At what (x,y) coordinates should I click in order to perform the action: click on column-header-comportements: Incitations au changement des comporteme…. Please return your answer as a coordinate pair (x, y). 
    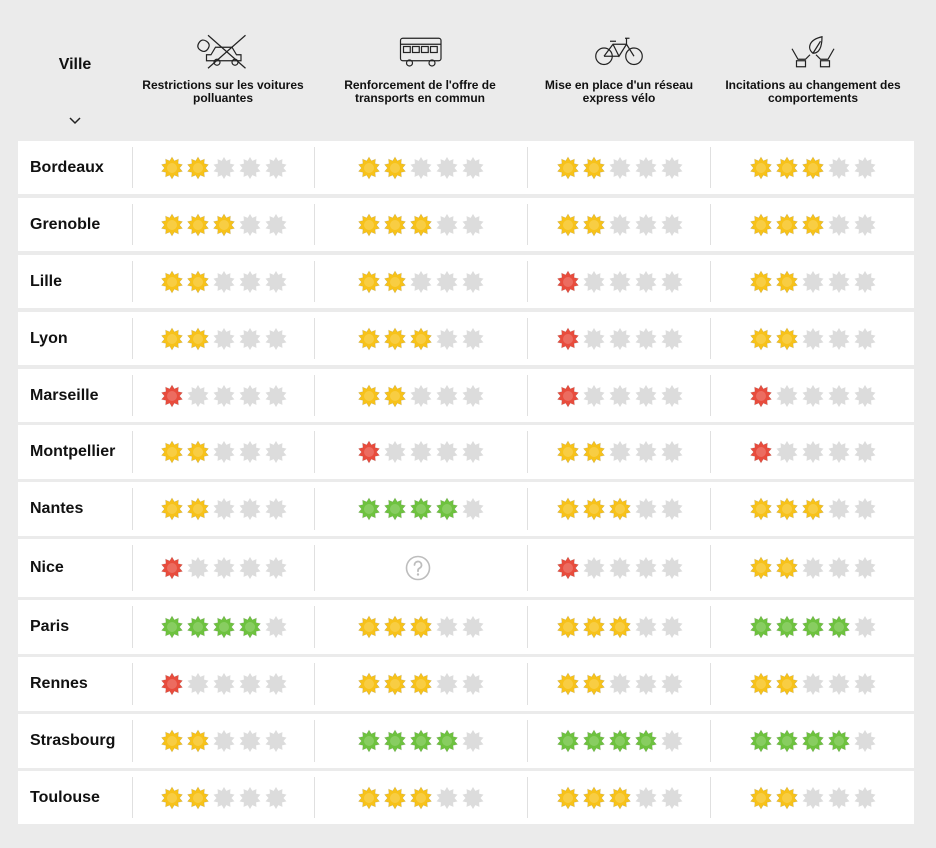
    Looking at the image, I should click on (813, 70).